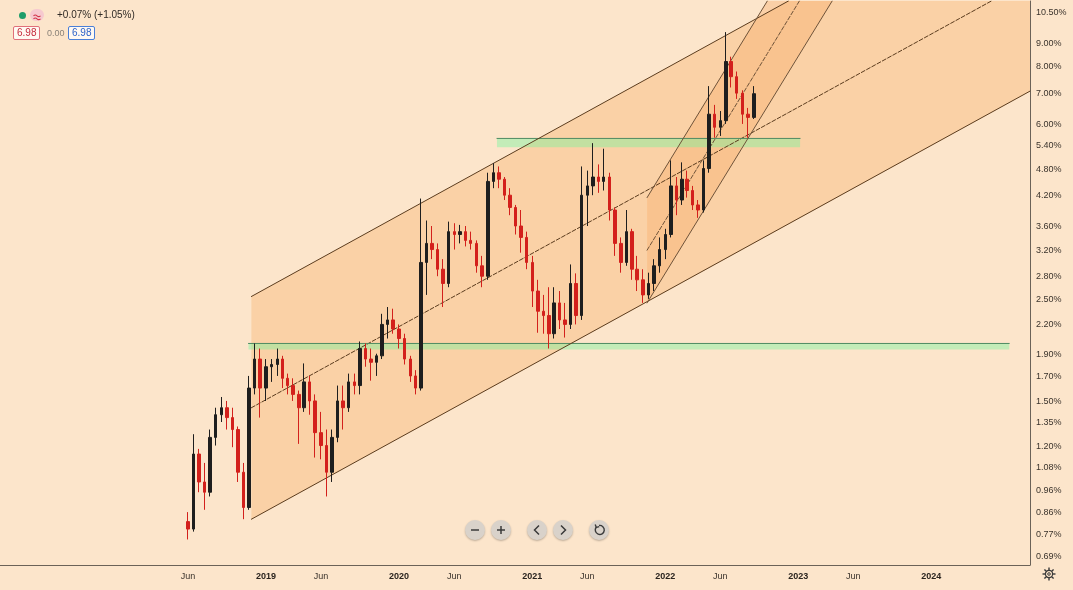  Describe the element at coordinates (665, 575) in the screenshot. I see `x-tick-label: 2022` at that location.